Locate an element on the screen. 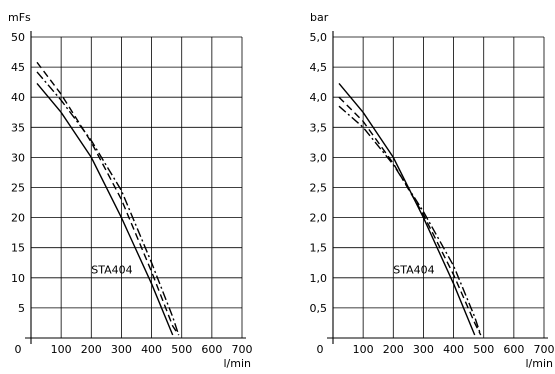 The width and height of the screenshot is (555, 374). y-tick-label: 1,0 is located at coordinates (319, 278).